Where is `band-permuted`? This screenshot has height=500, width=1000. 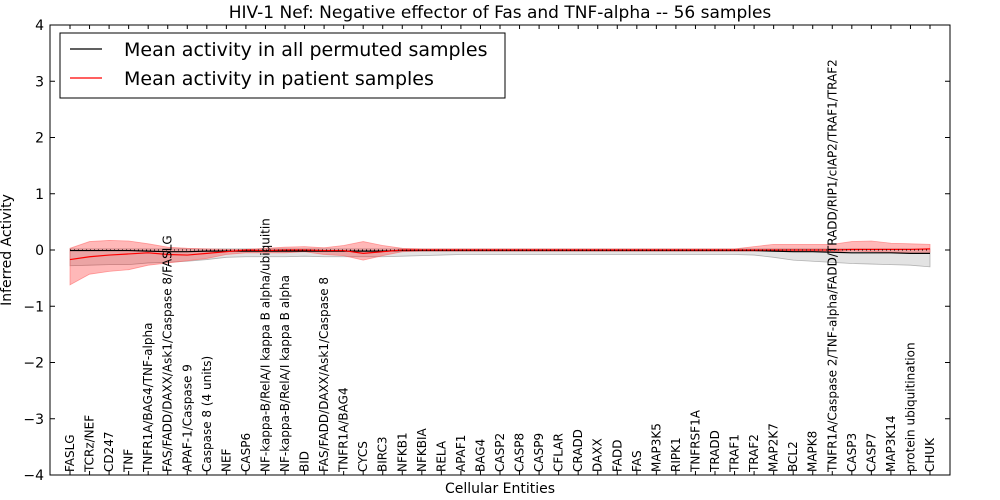
band-permuted is located at coordinates (500, 258).